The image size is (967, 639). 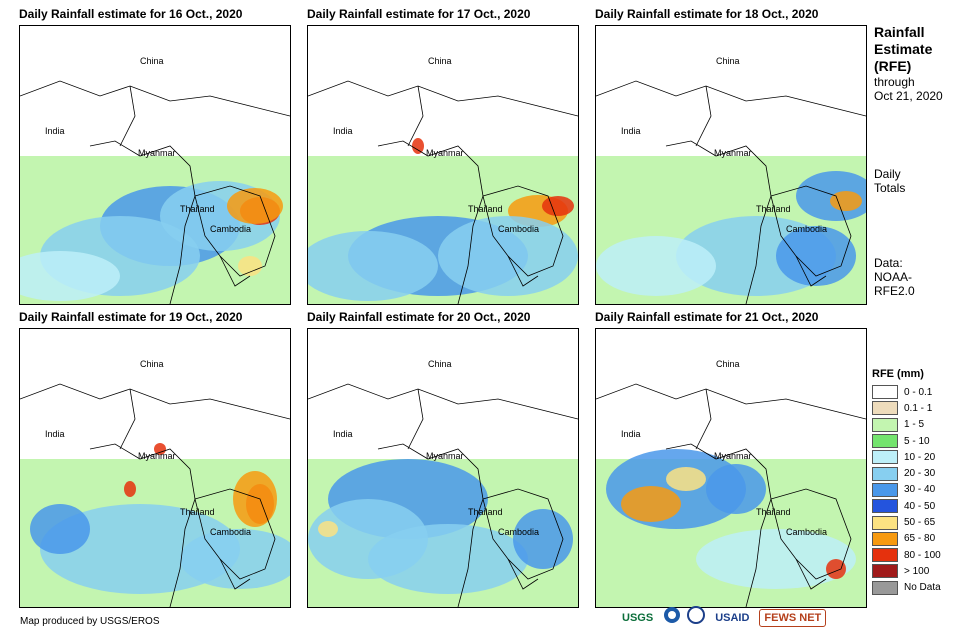 I want to click on legend-item: 50 - 65, so click(x=906, y=522).